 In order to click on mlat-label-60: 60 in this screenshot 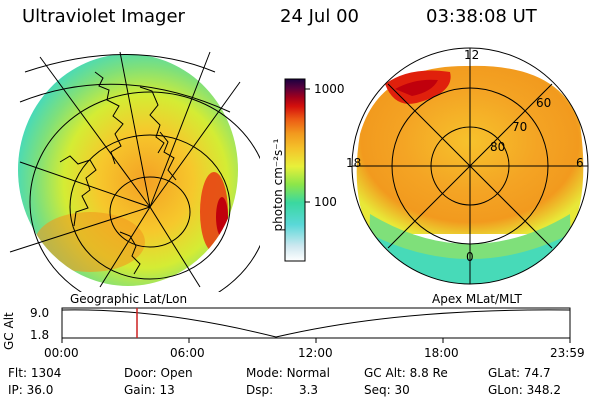, I will do `click(544, 103)`.